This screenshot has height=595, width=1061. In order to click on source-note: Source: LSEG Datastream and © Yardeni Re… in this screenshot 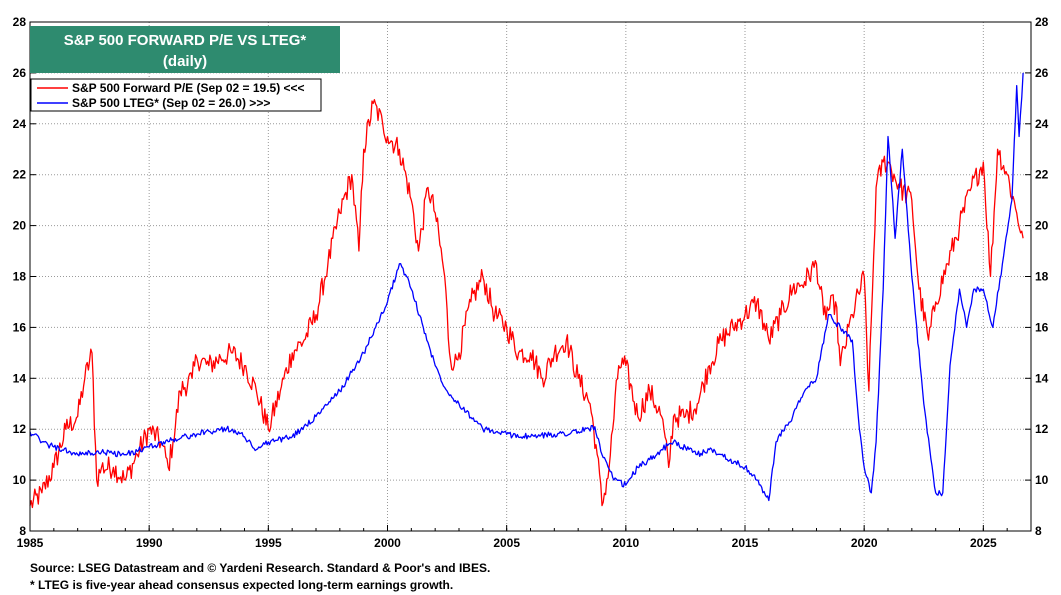, I will do `click(260, 568)`.